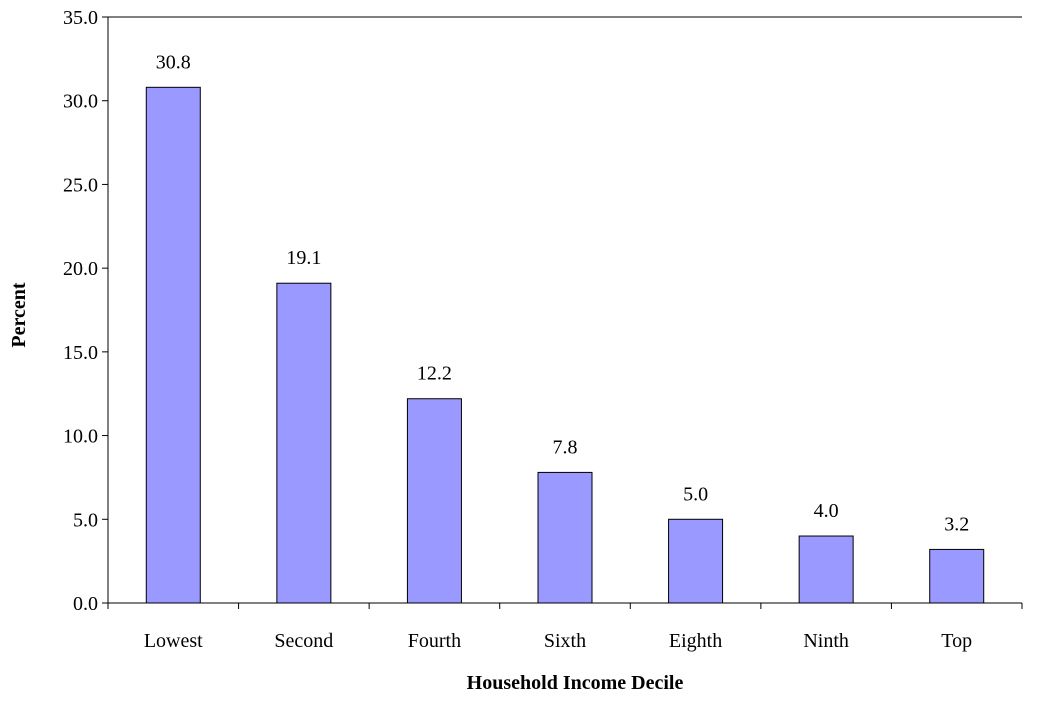 The image size is (1037, 703). I want to click on bar-second, so click(304, 443).